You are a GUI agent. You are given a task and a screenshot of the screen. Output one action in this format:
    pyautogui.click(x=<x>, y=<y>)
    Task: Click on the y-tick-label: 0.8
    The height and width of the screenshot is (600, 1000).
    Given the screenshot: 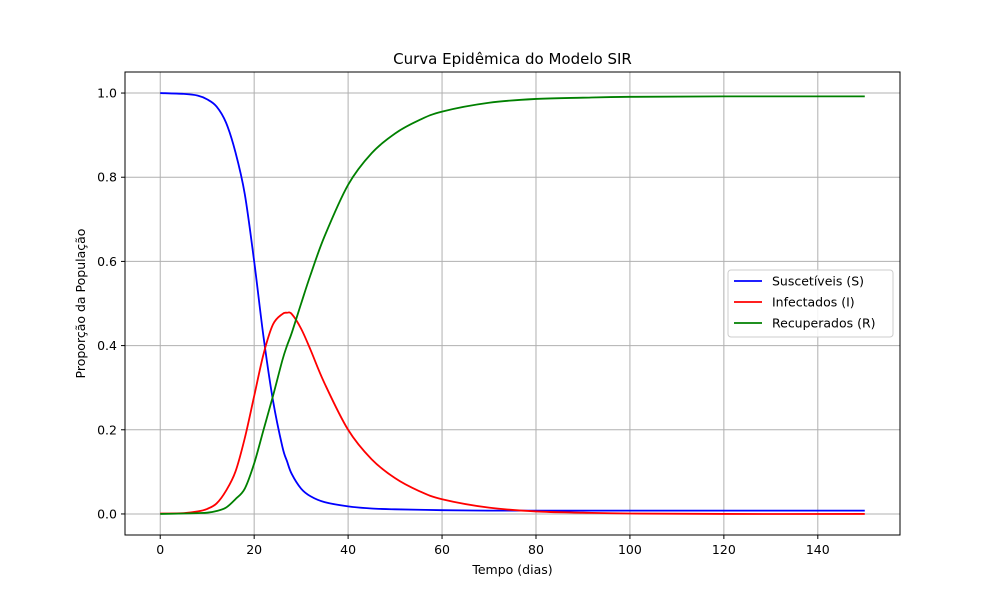 What is the action you would take?
    pyautogui.click(x=107, y=177)
    